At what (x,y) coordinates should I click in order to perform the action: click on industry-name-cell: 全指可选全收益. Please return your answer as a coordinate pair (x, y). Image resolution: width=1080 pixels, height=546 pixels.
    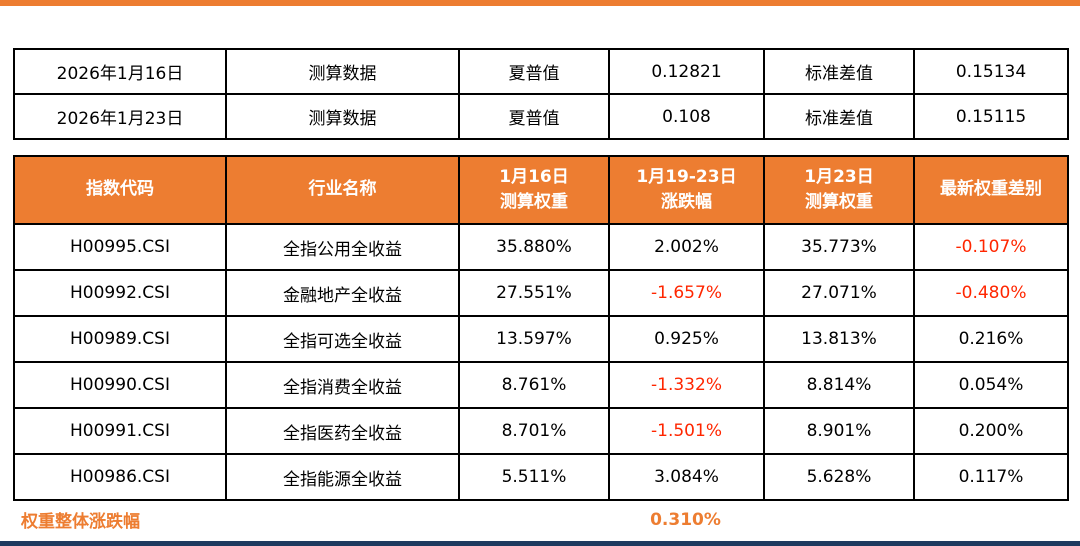
    Looking at the image, I should click on (342, 339).